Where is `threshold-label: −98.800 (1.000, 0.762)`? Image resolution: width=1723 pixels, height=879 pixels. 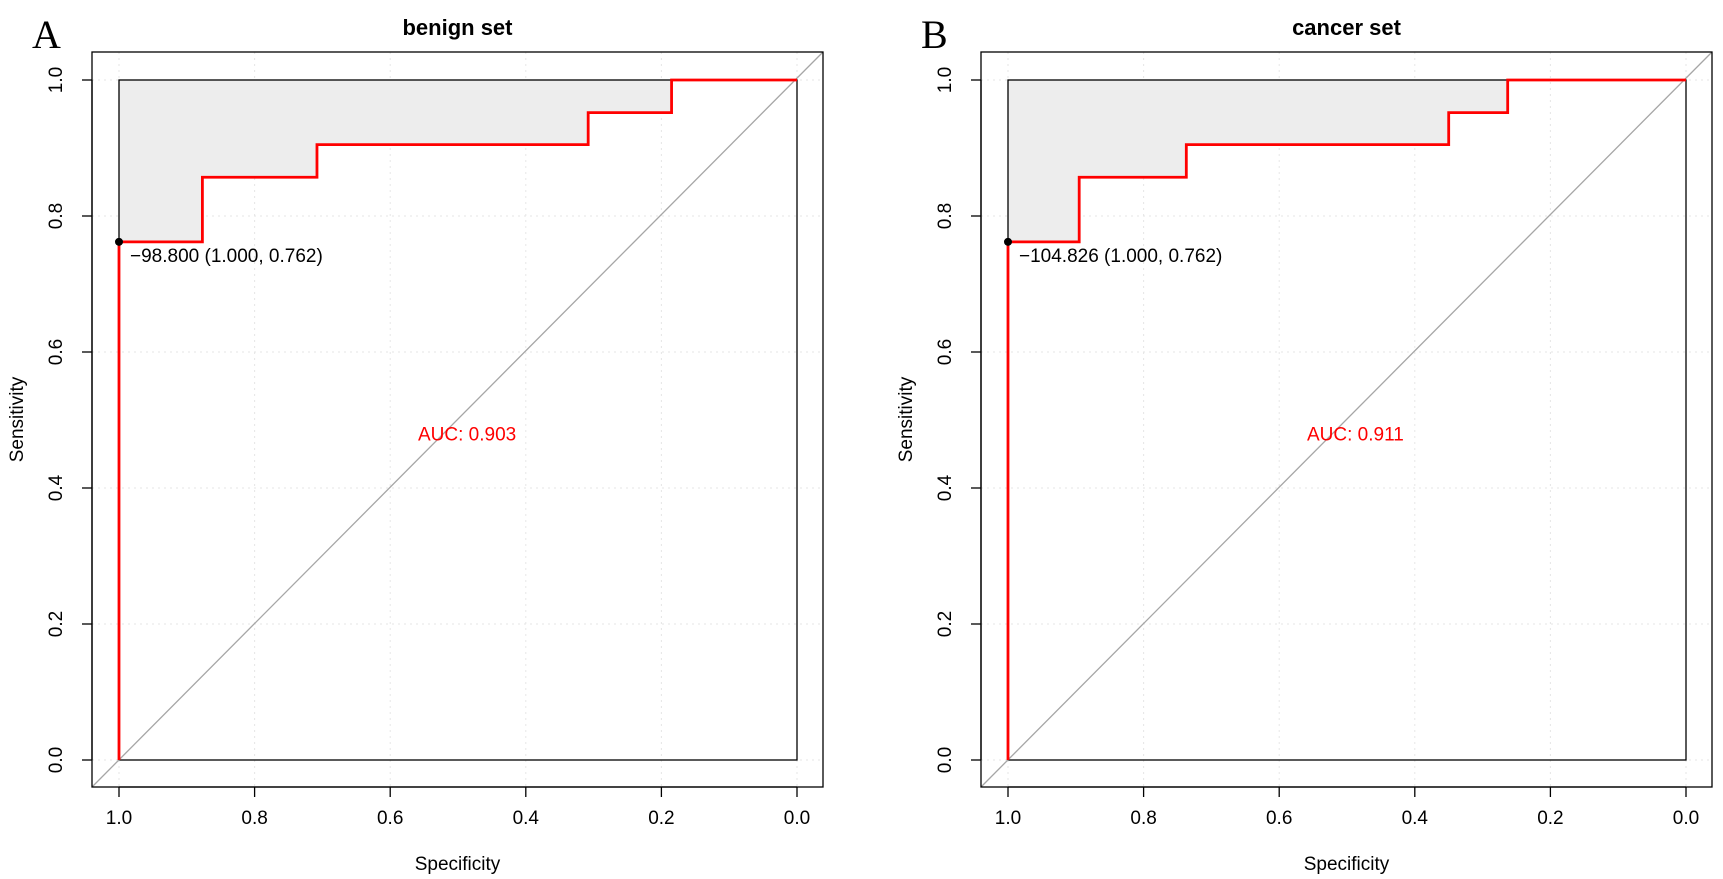 threshold-label: −98.800 (1.000, 0.762) is located at coordinates (226, 256).